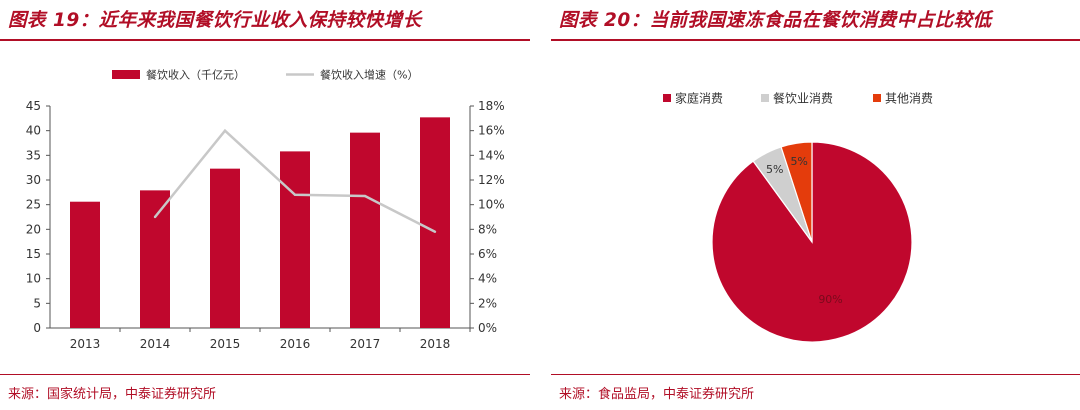 The width and height of the screenshot is (1080, 410). Describe the element at coordinates (365, 196) in the screenshot. I see `growth-point-2017` at that location.